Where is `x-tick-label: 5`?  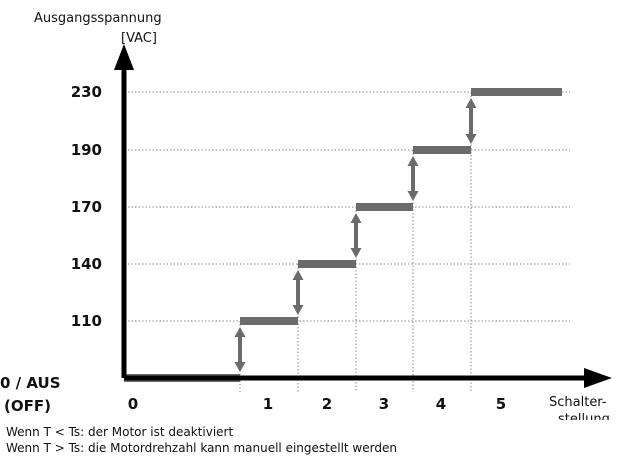
x-tick-label: 5 is located at coordinates (501, 404).